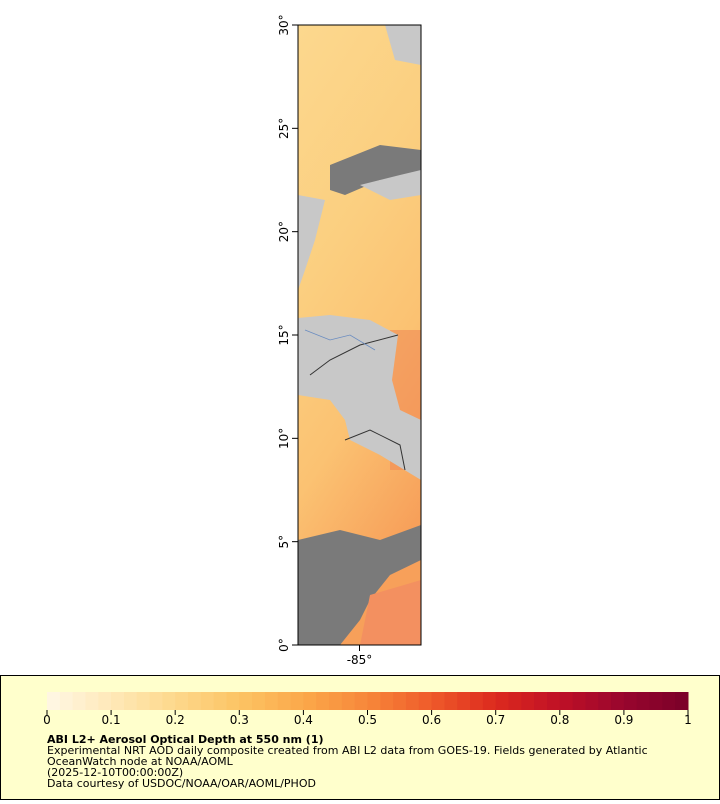  What do you see at coordinates (390, 612) in the screenshot?
I see `aod-high` at bounding box center [390, 612].